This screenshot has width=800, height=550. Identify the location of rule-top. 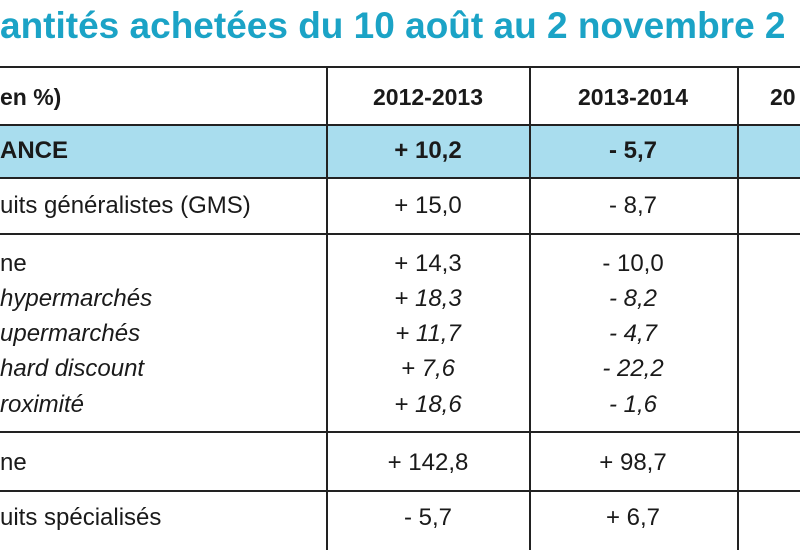
(400, 67).